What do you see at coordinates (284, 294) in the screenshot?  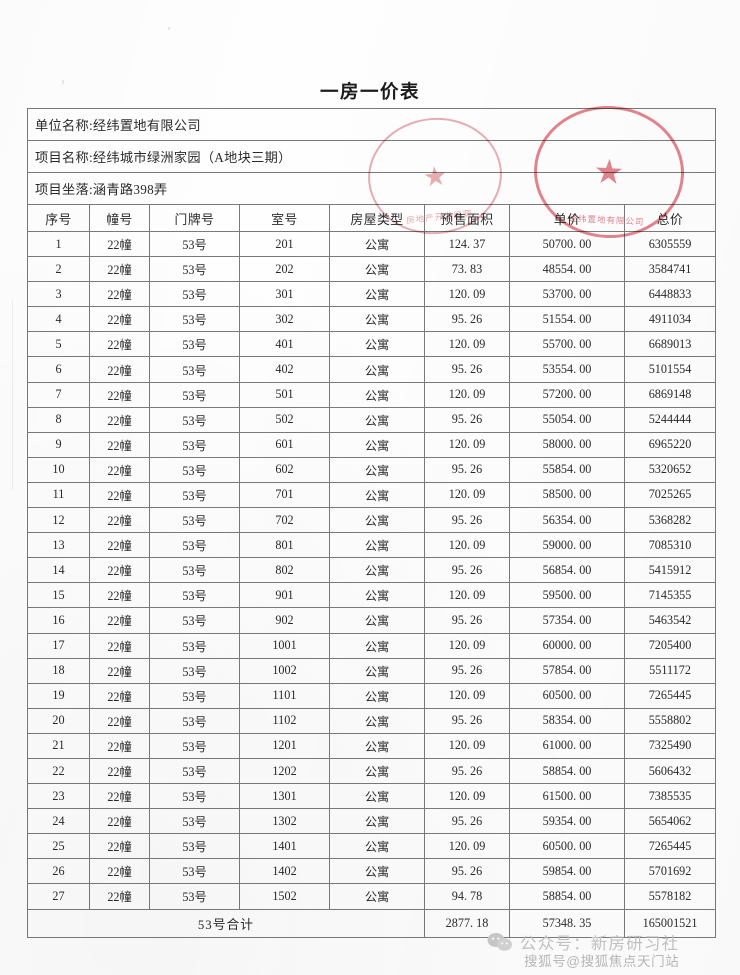 I see `cell-room: 301` at bounding box center [284, 294].